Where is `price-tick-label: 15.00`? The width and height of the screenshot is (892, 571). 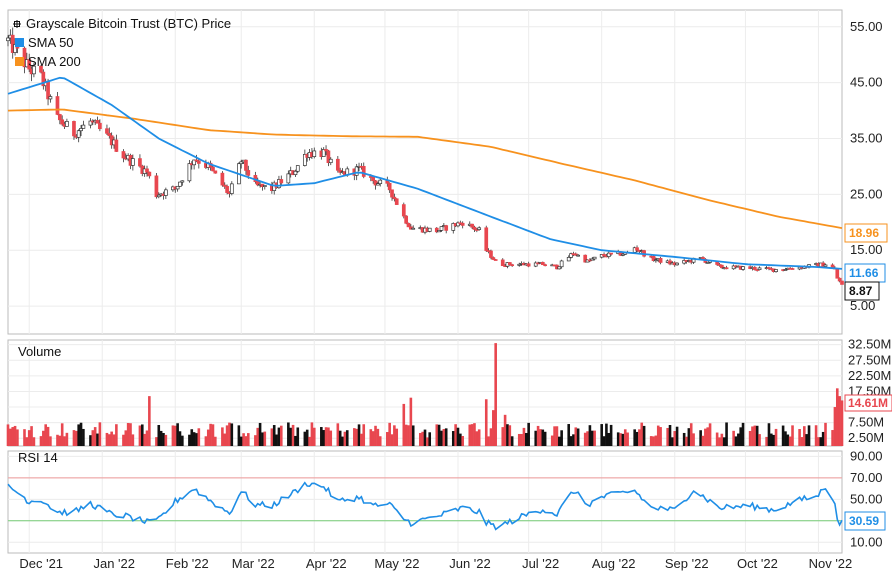
price-tick-label: 15.00 is located at coordinates (866, 249).